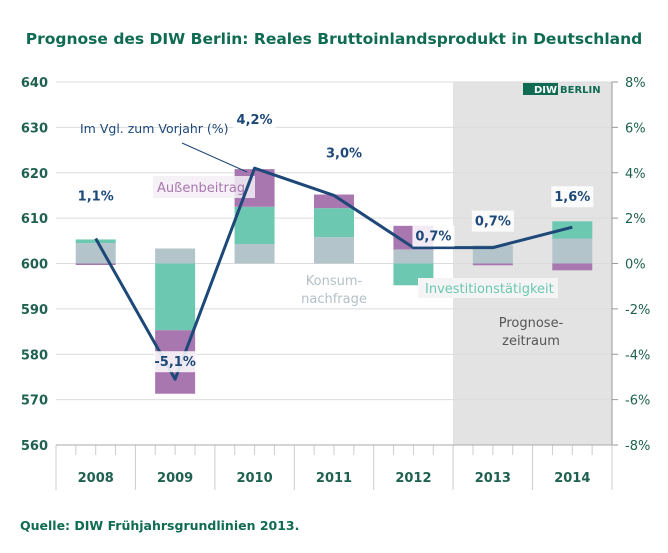 Image resolution: width=668 pixels, height=553 pixels. What do you see at coordinates (413, 478) in the screenshot?
I see `category-label: 2012` at bounding box center [413, 478].